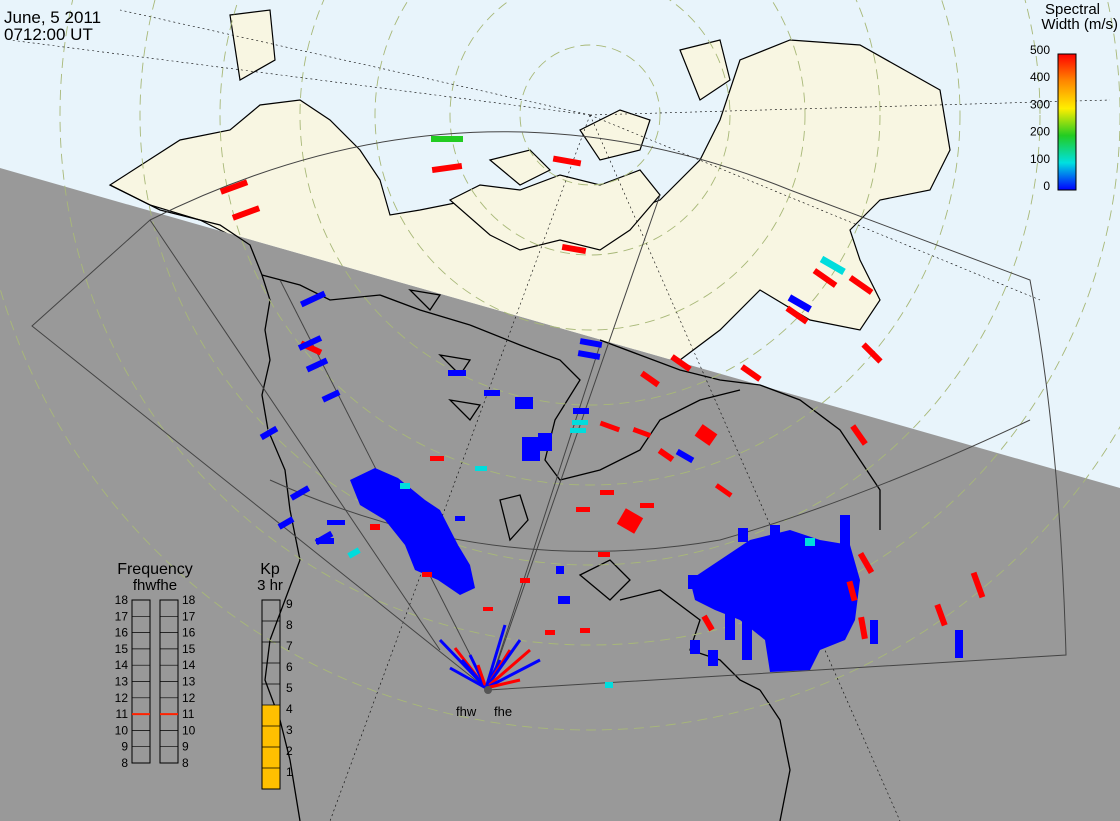  I want to click on echoes-near-range, so click(489, 657).